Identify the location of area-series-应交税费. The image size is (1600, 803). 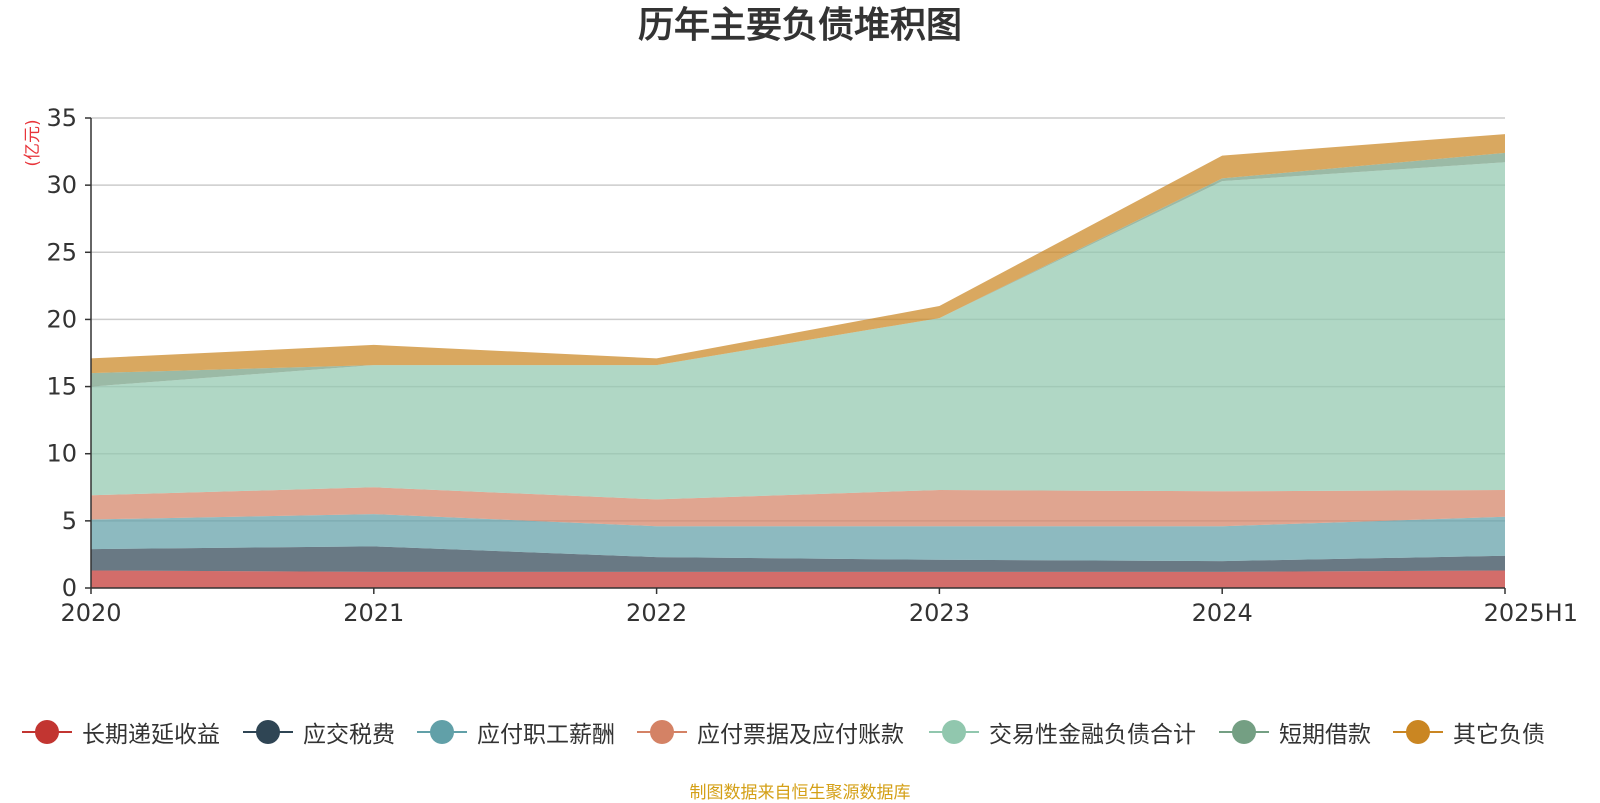
(798, 559).